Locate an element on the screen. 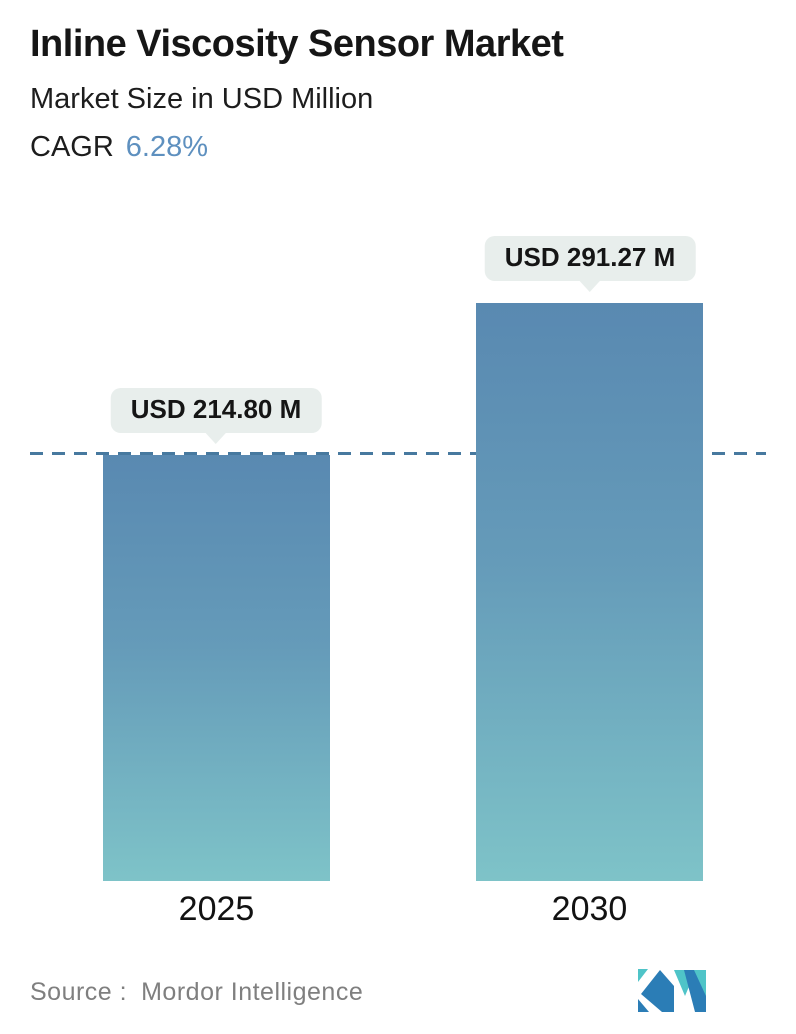 Image resolution: width=796 pixels, height=1034 pixels. dashed-reference-line is located at coordinates (398, 453).